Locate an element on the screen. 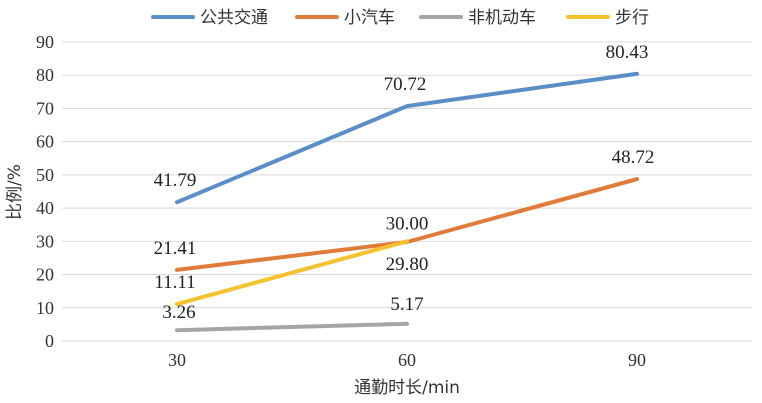  y-axis-title: 比例/% is located at coordinates (15, 192).